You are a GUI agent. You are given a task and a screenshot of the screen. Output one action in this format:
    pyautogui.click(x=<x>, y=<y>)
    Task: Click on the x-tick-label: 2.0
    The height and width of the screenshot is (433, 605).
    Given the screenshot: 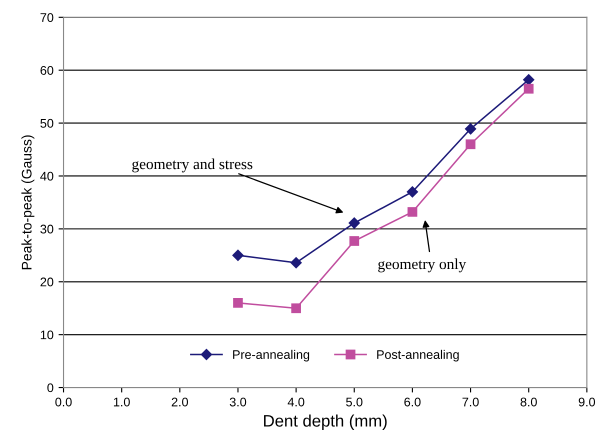 What is the action you would take?
    pyautogui.click(x=180, y=402)
    